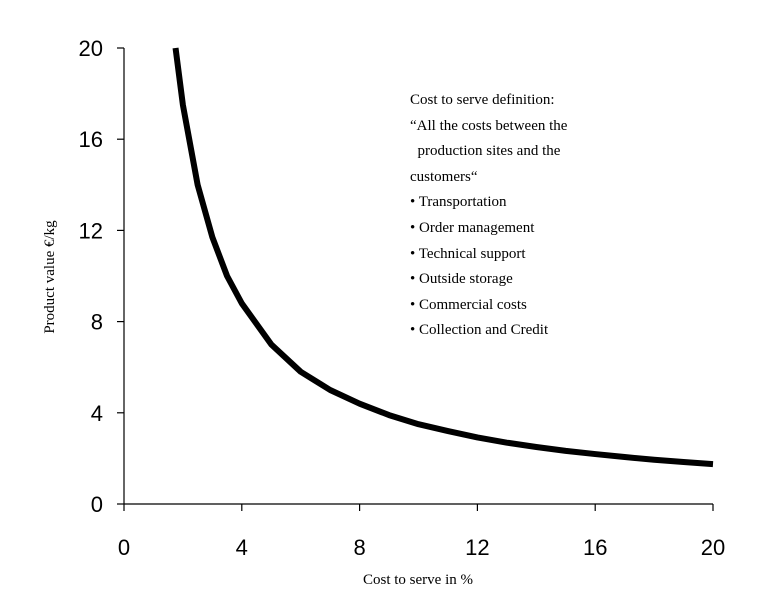 This screenshot has width=781, height=609. Describe the element at coordinates (479, 330) in the screenshot. I see `annotation-line: • Collection and Credit` at that location.